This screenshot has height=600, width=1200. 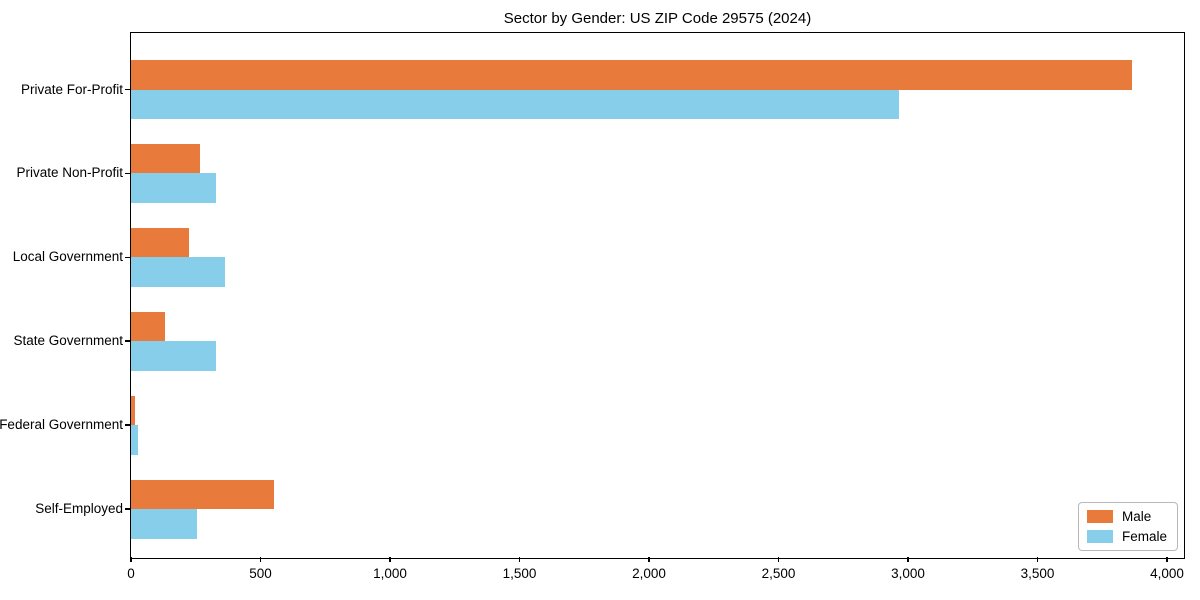 What do you see at coordinates (131, 573) in the screenshot?
I see `x-tick-label-0: 0` at bounding box center [131, 573].